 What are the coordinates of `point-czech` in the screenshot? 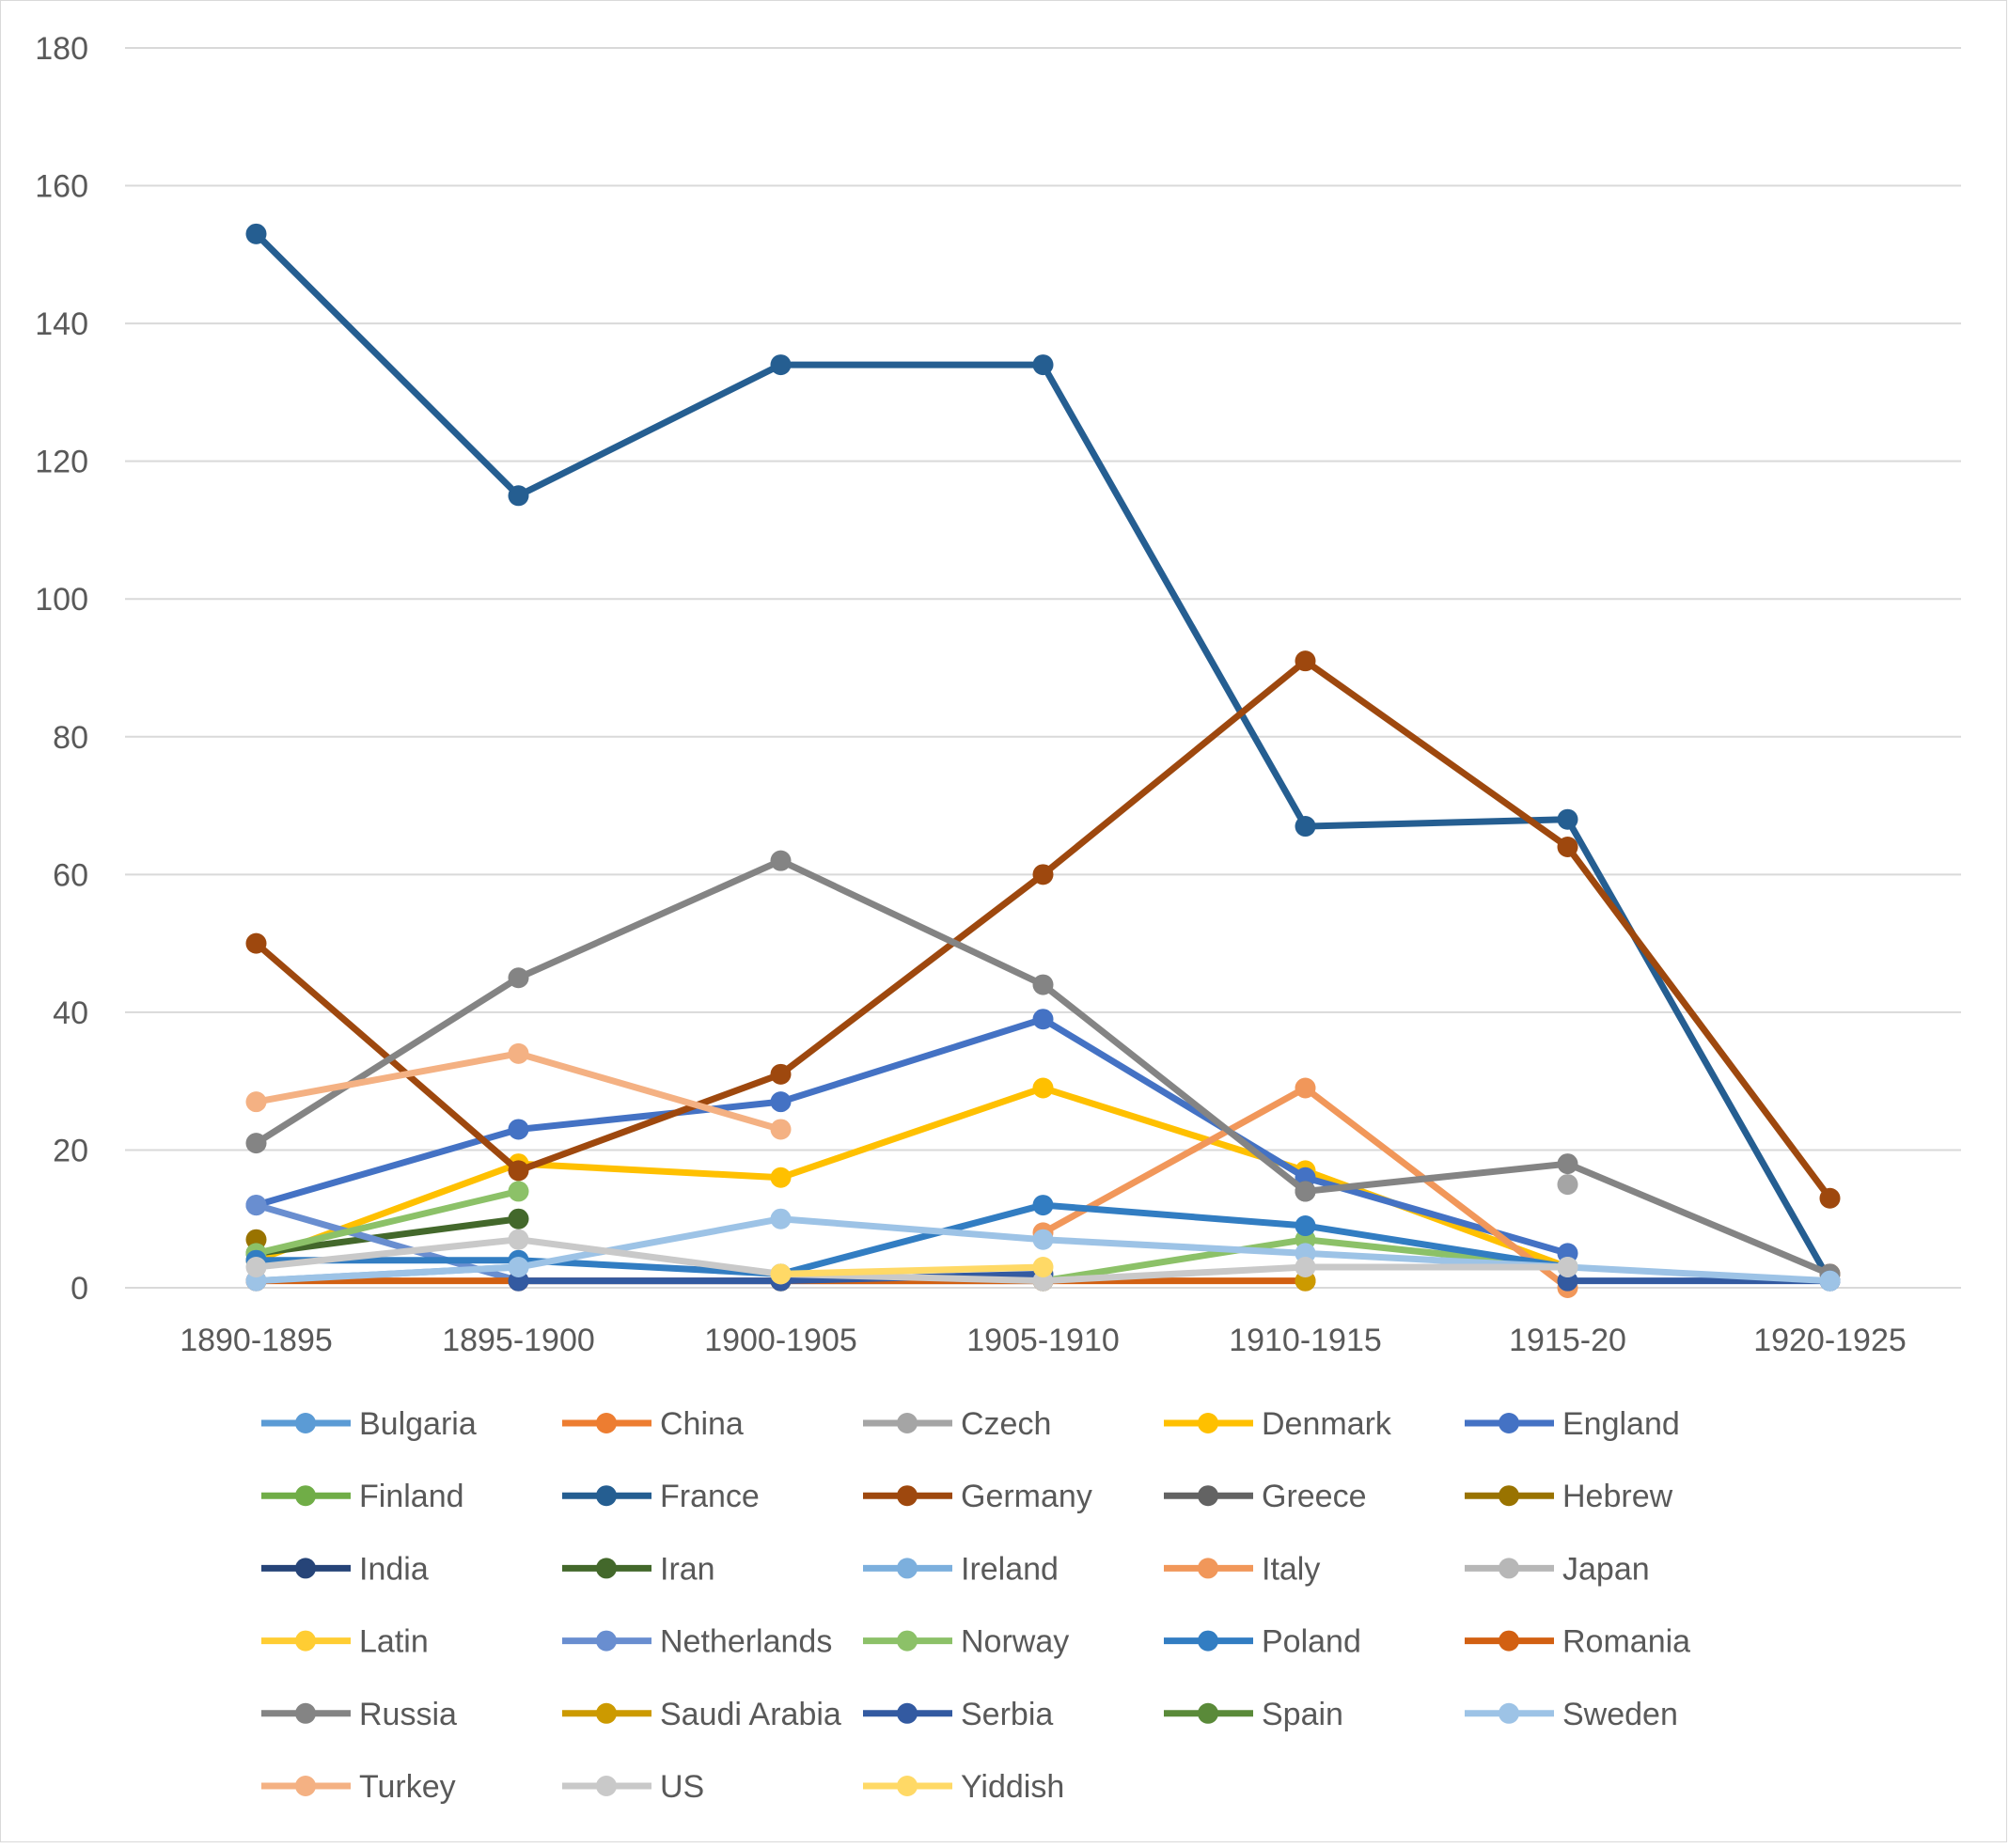 It's located at (1567, 1185).